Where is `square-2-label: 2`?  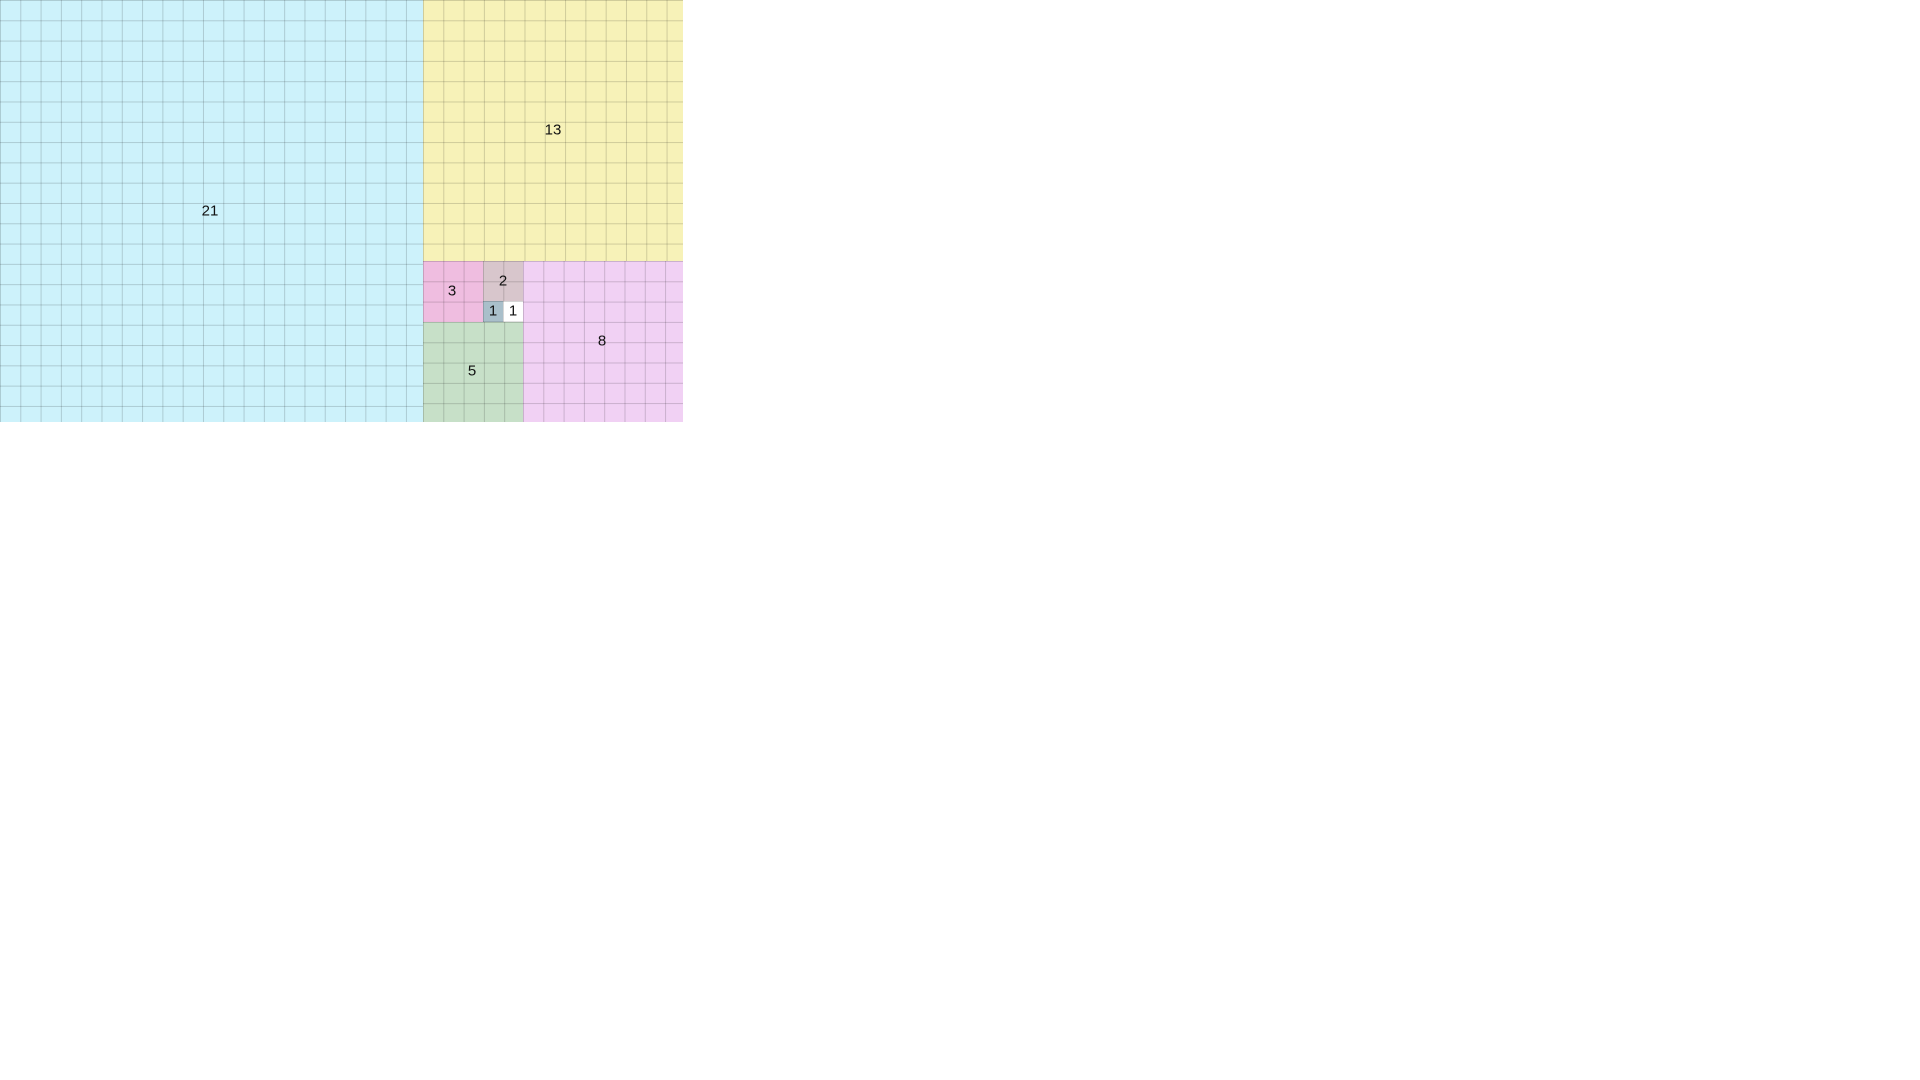
square-2-label: 2 is located at coordinates (503, 281).